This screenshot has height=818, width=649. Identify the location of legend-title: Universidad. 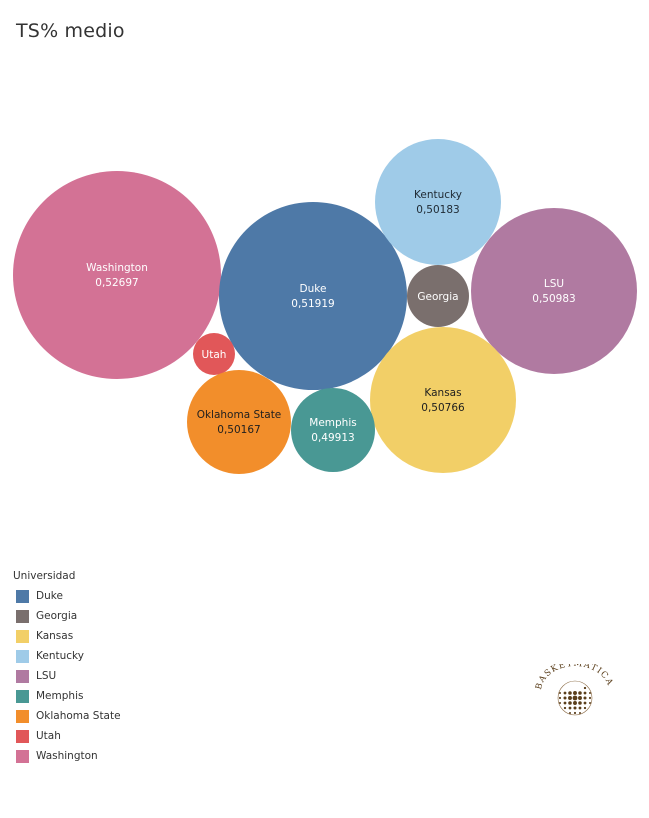
(44, 576).